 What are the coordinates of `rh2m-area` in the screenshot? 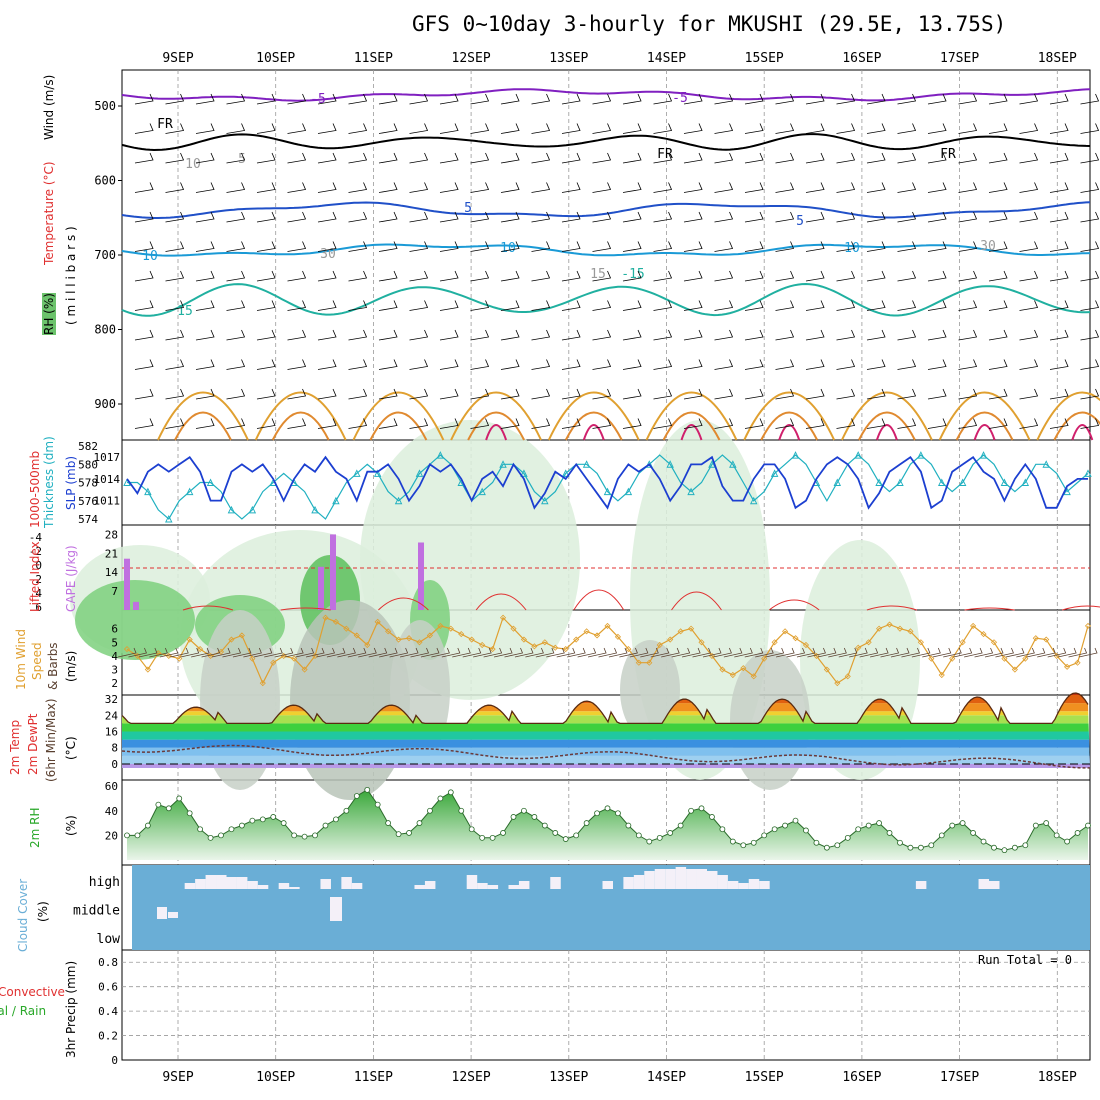 It's located at (607, 824).